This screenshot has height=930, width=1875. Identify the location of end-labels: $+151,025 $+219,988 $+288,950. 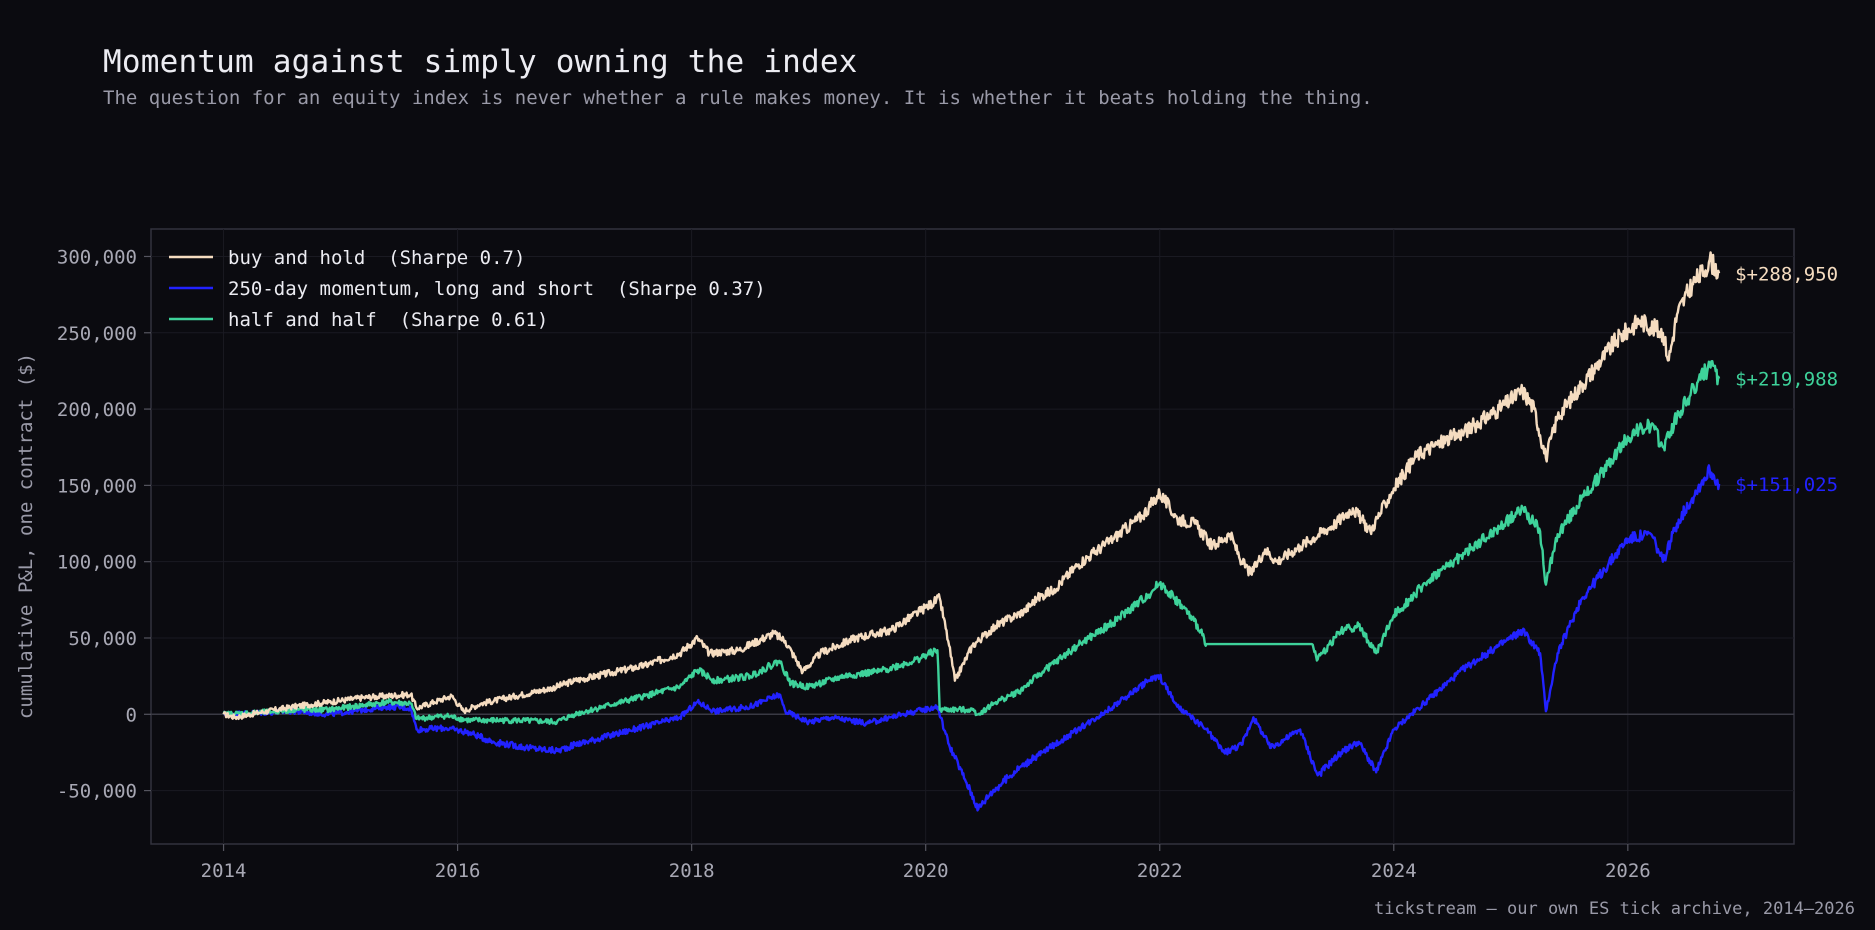
(1786, 379).